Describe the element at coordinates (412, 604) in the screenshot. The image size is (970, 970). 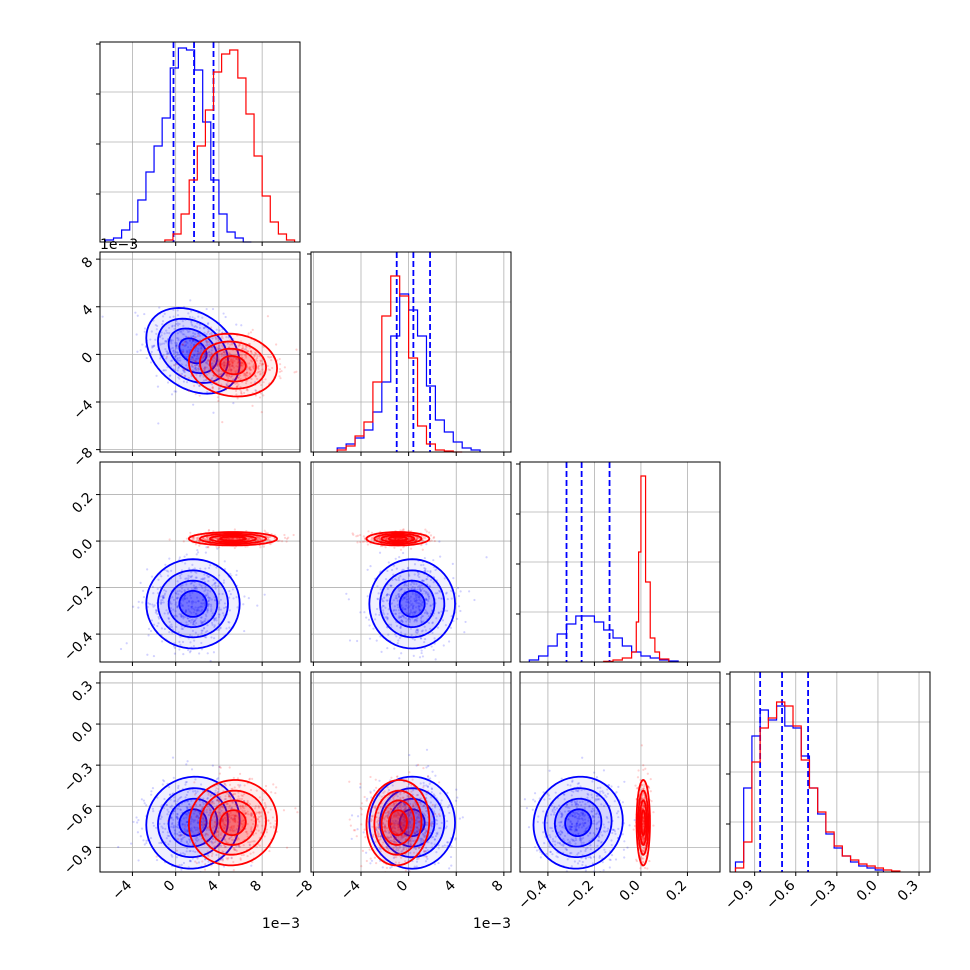
I see `density-fill-blue` at that location.